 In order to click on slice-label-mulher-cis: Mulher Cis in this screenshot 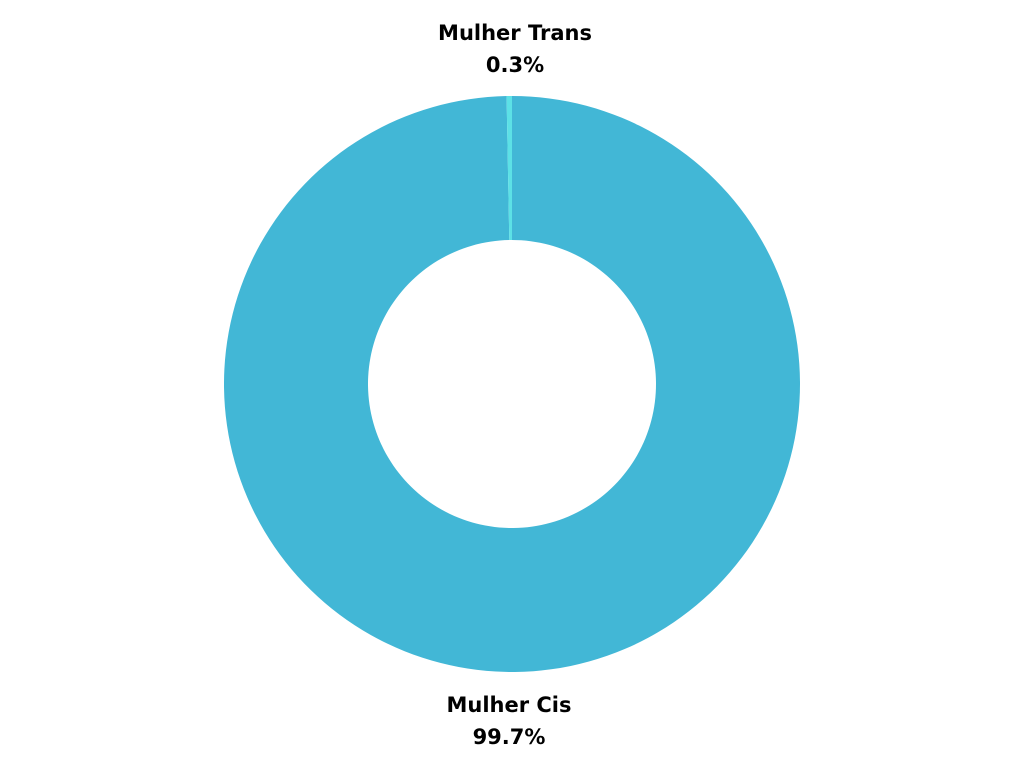, I will do `click(508, 705)`.